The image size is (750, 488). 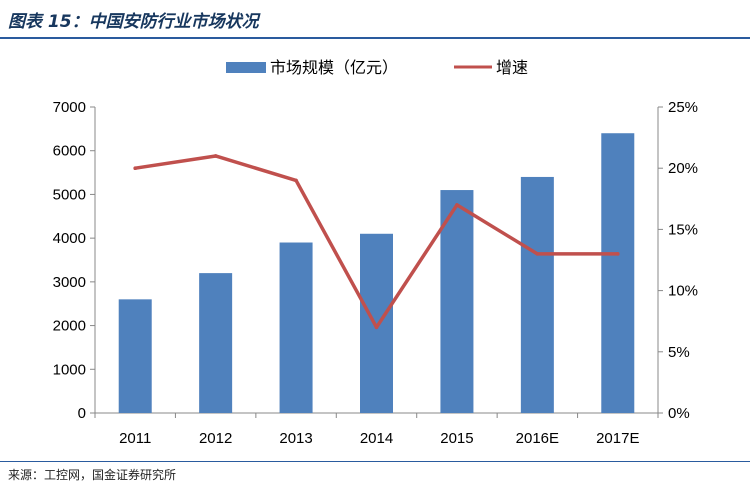 What do you see at coordinates (375, 461) in the screenshot?
I see `footer-divider` at bounding box center [375, 461].